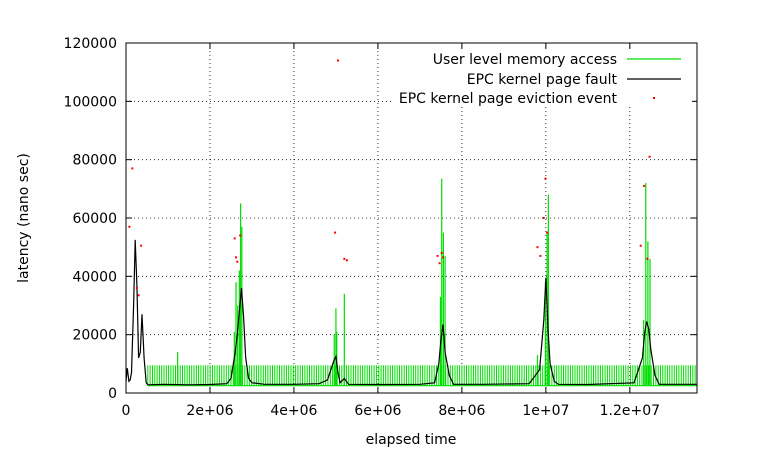 The width and height of the screenshot is (761, 456). I want to click on legend-label: EPC kernel page fault, so click(542, 80).